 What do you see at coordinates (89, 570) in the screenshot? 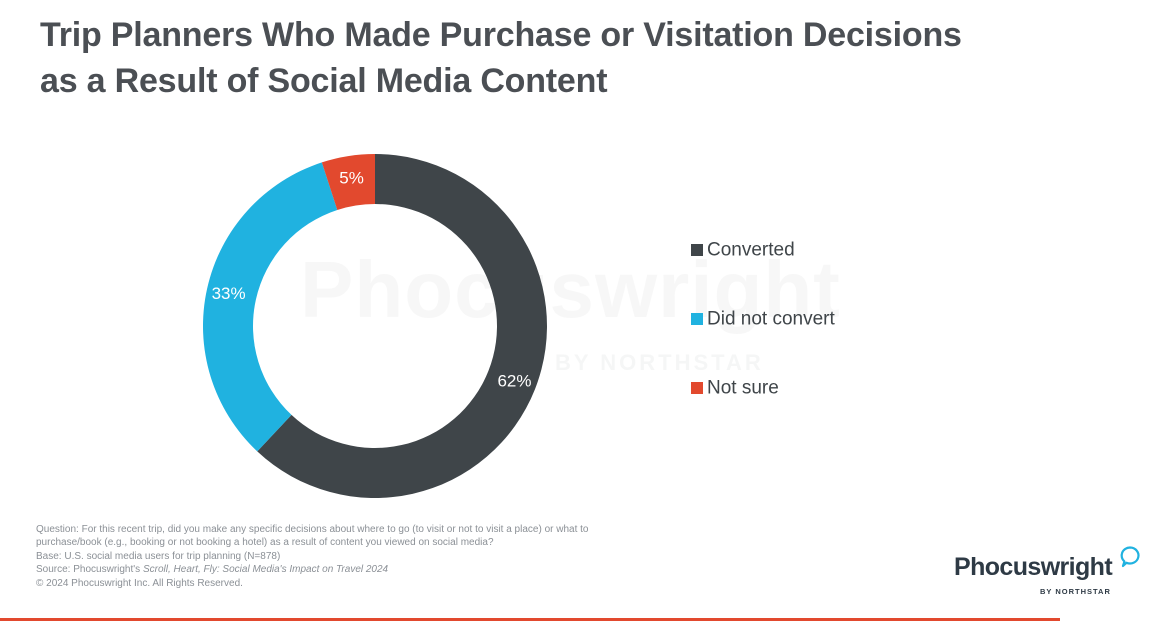
I see `footnote-source-prefix: Source: Phocuswright's` at bounding box center [89, 570].